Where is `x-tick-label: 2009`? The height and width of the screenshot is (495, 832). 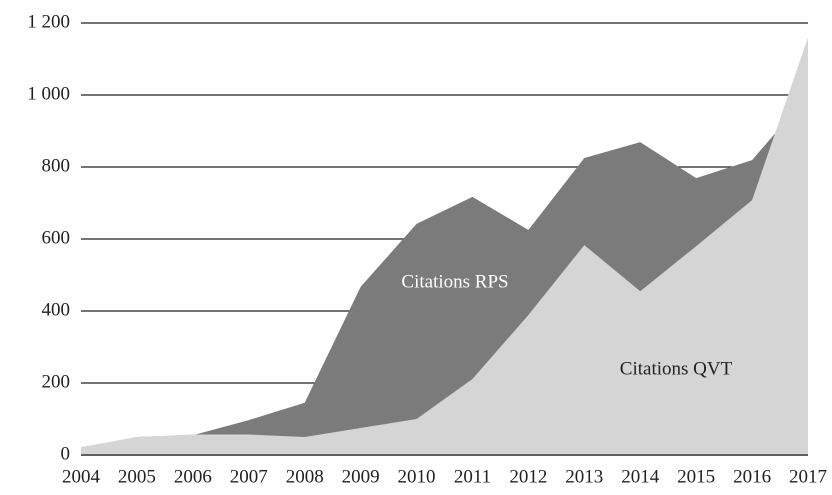
x-tick-label: 2009 is located at coordinates (361, 476).